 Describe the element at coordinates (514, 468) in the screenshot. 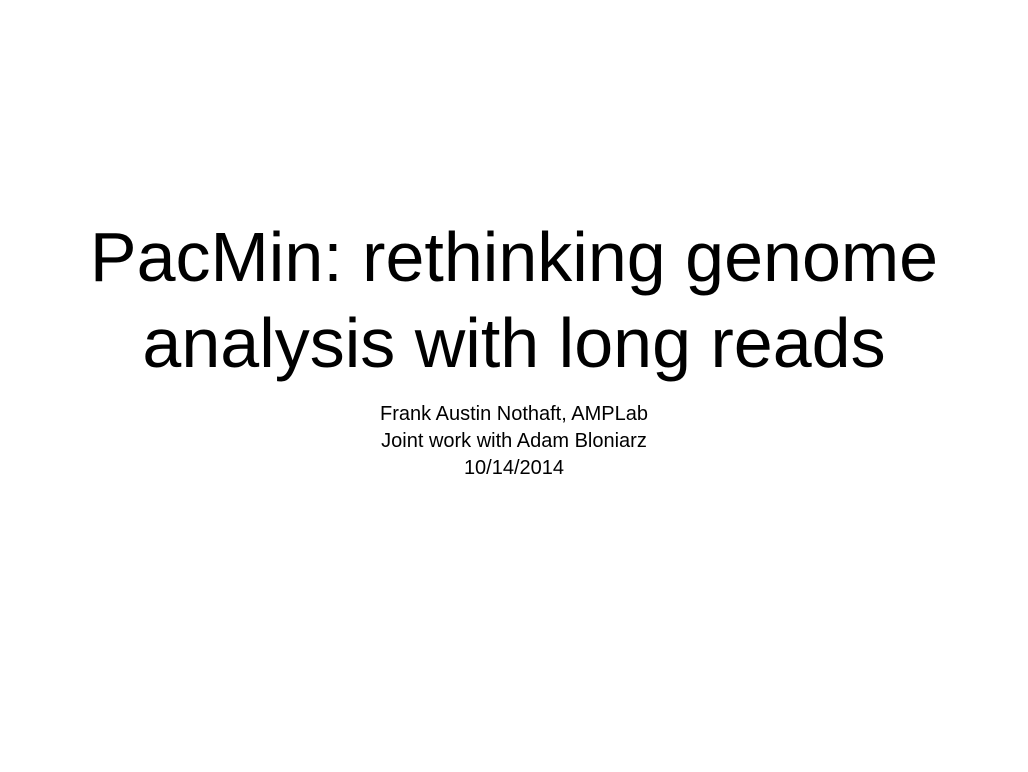

I see `presentation-date: 10/14/2014` at that location.